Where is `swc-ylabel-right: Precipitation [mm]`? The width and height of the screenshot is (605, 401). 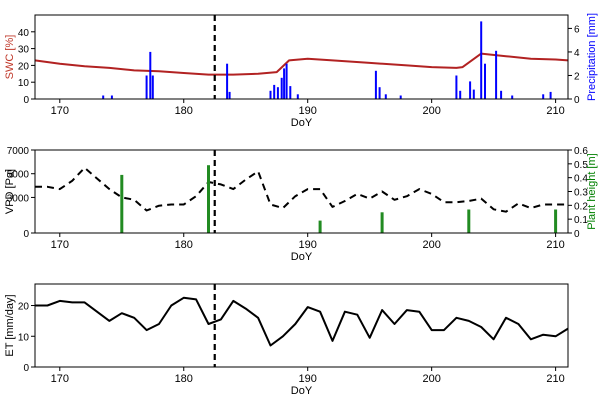 swc-ylabel-right: Precipitation [mm] is located at coordinates (592, 57).